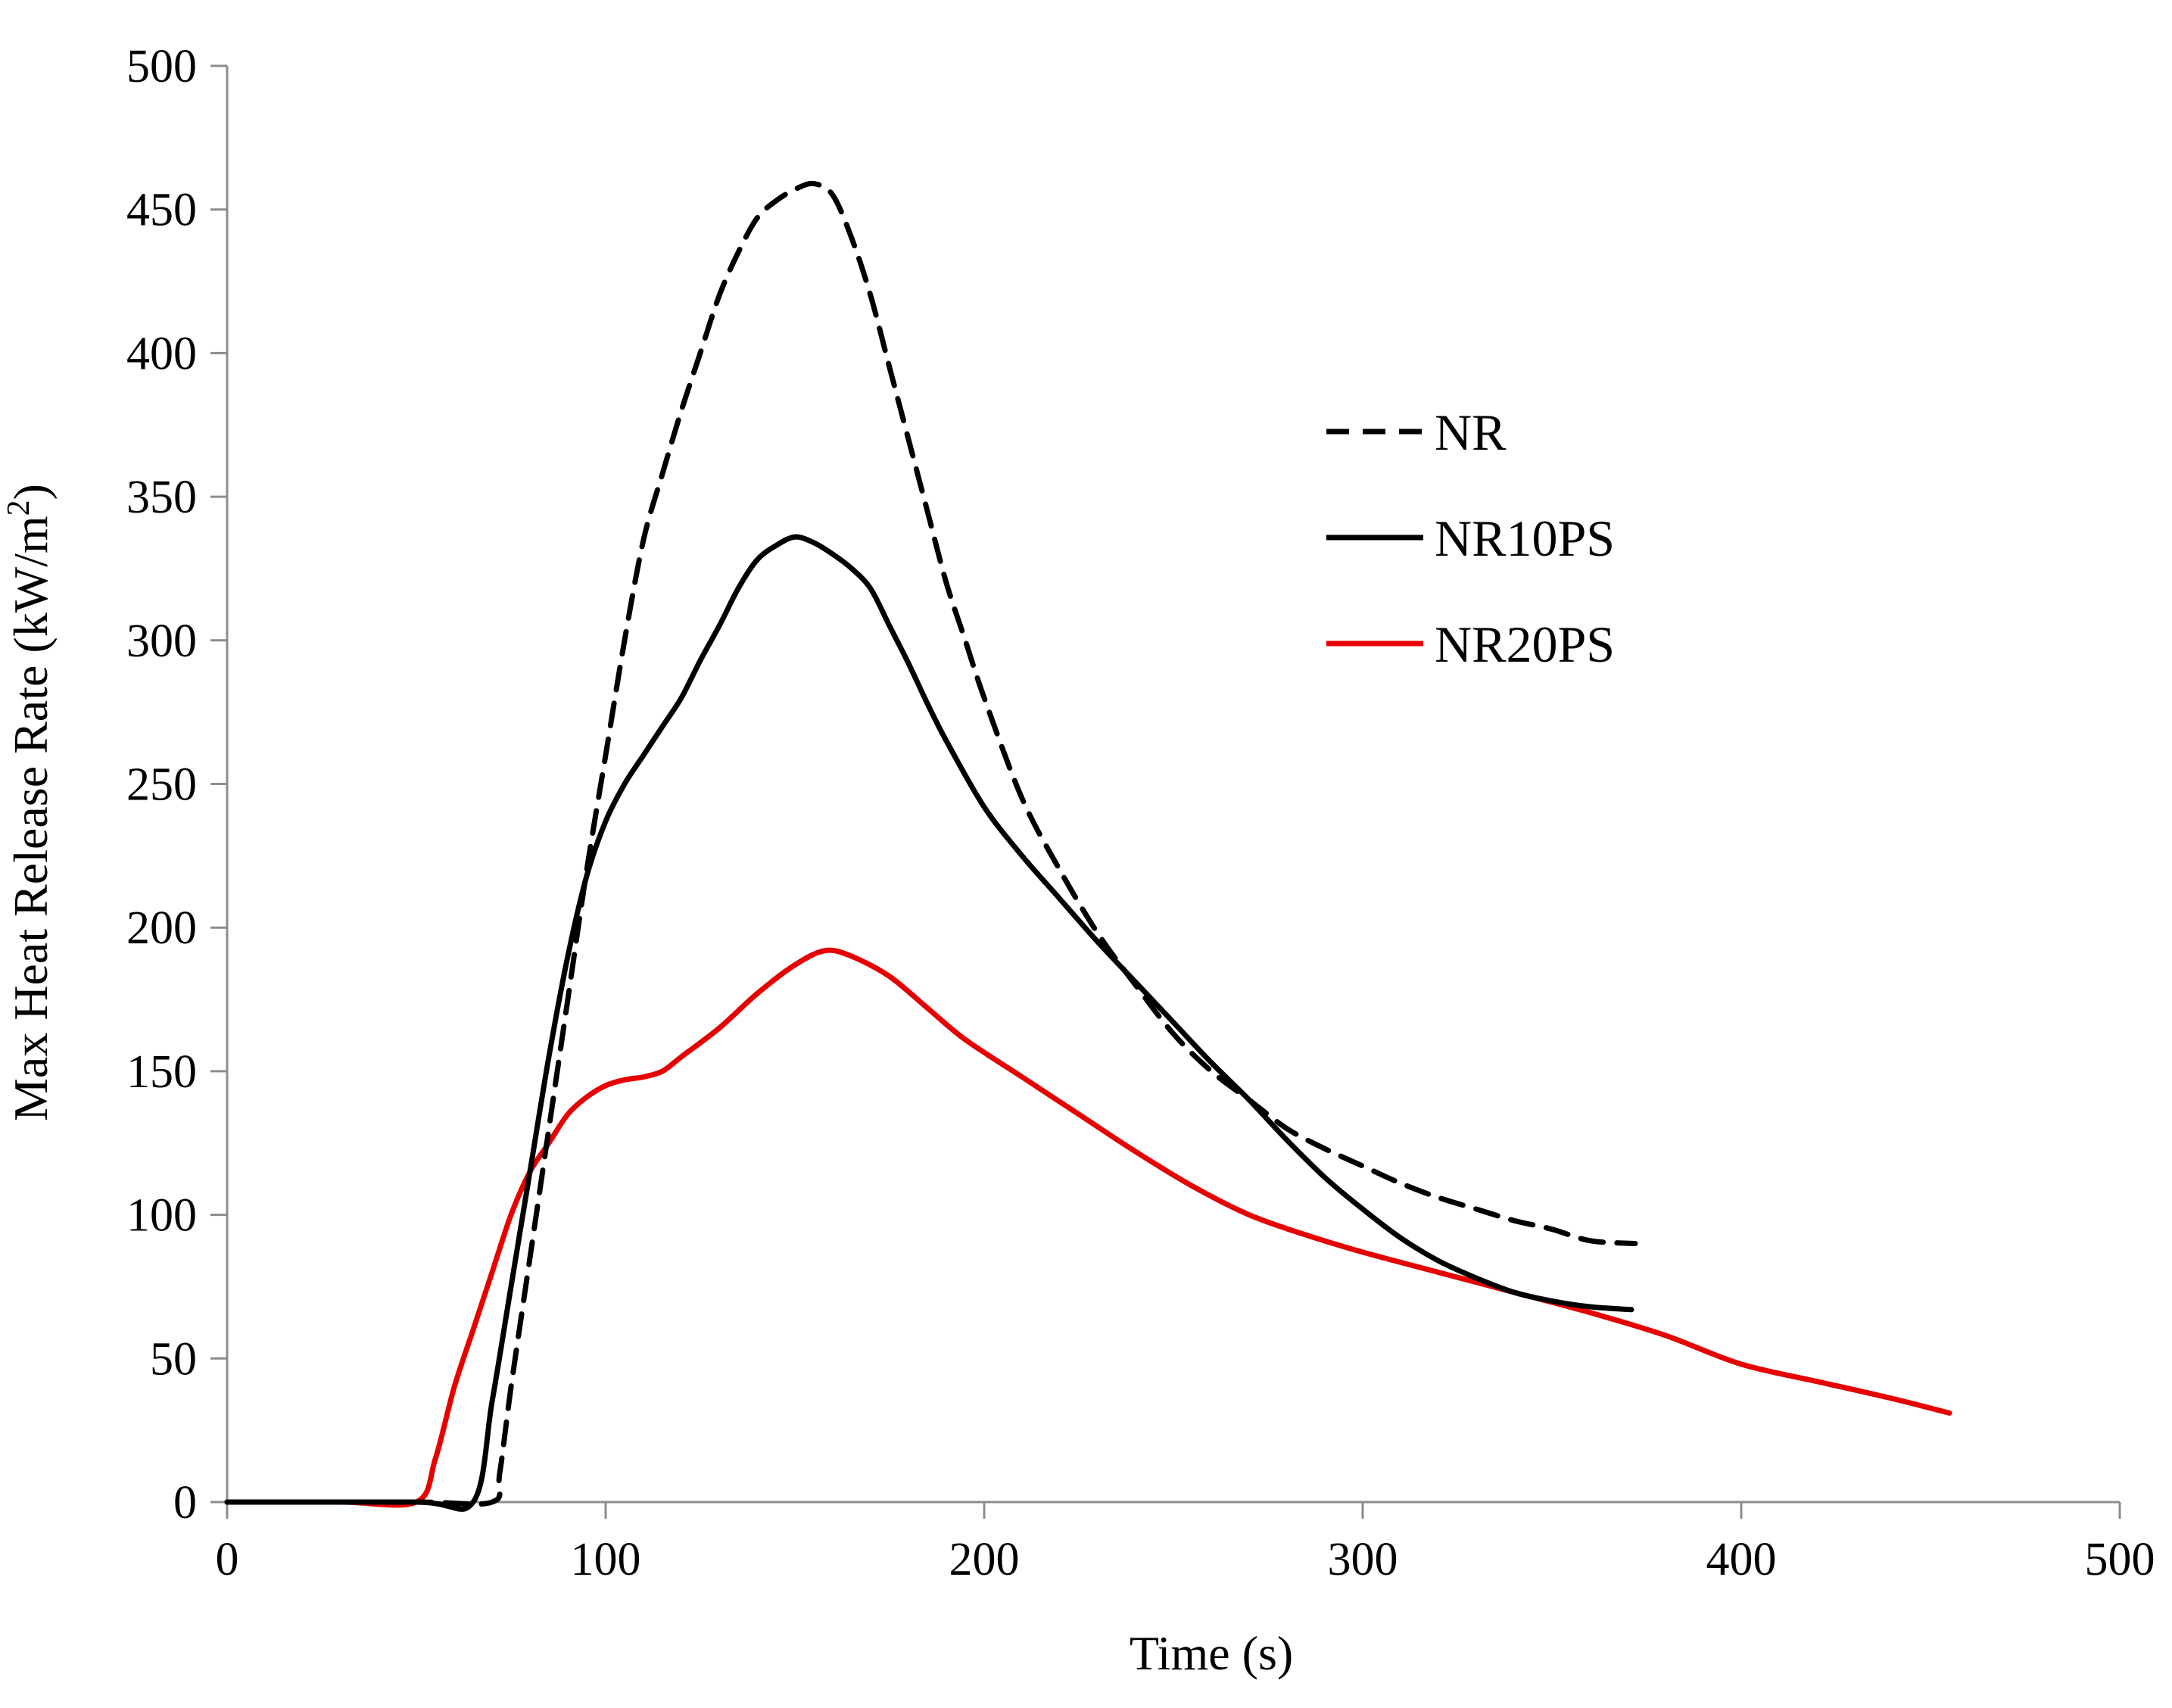  I want to click on y-axis-ticks: 0 50 100 150 200 250 300 350 400 450 500, so click(176, 785).